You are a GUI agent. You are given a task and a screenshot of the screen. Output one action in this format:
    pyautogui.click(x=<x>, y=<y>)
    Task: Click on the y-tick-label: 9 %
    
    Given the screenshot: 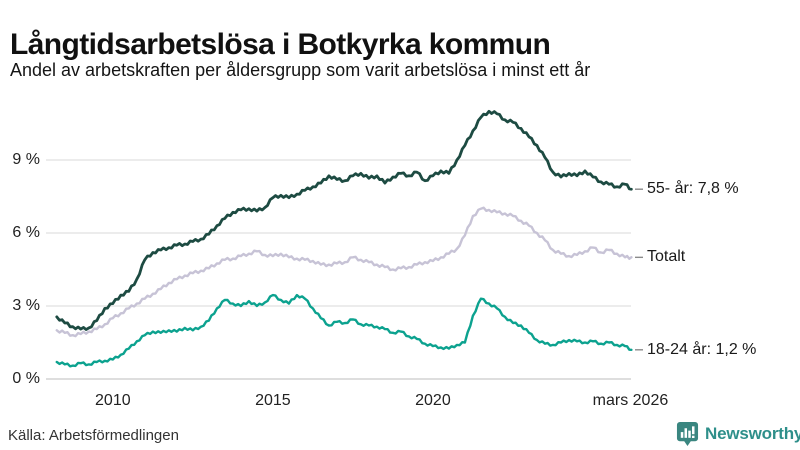 What is the action you would take?
    pyautogui.click(x=26, y=159)
    